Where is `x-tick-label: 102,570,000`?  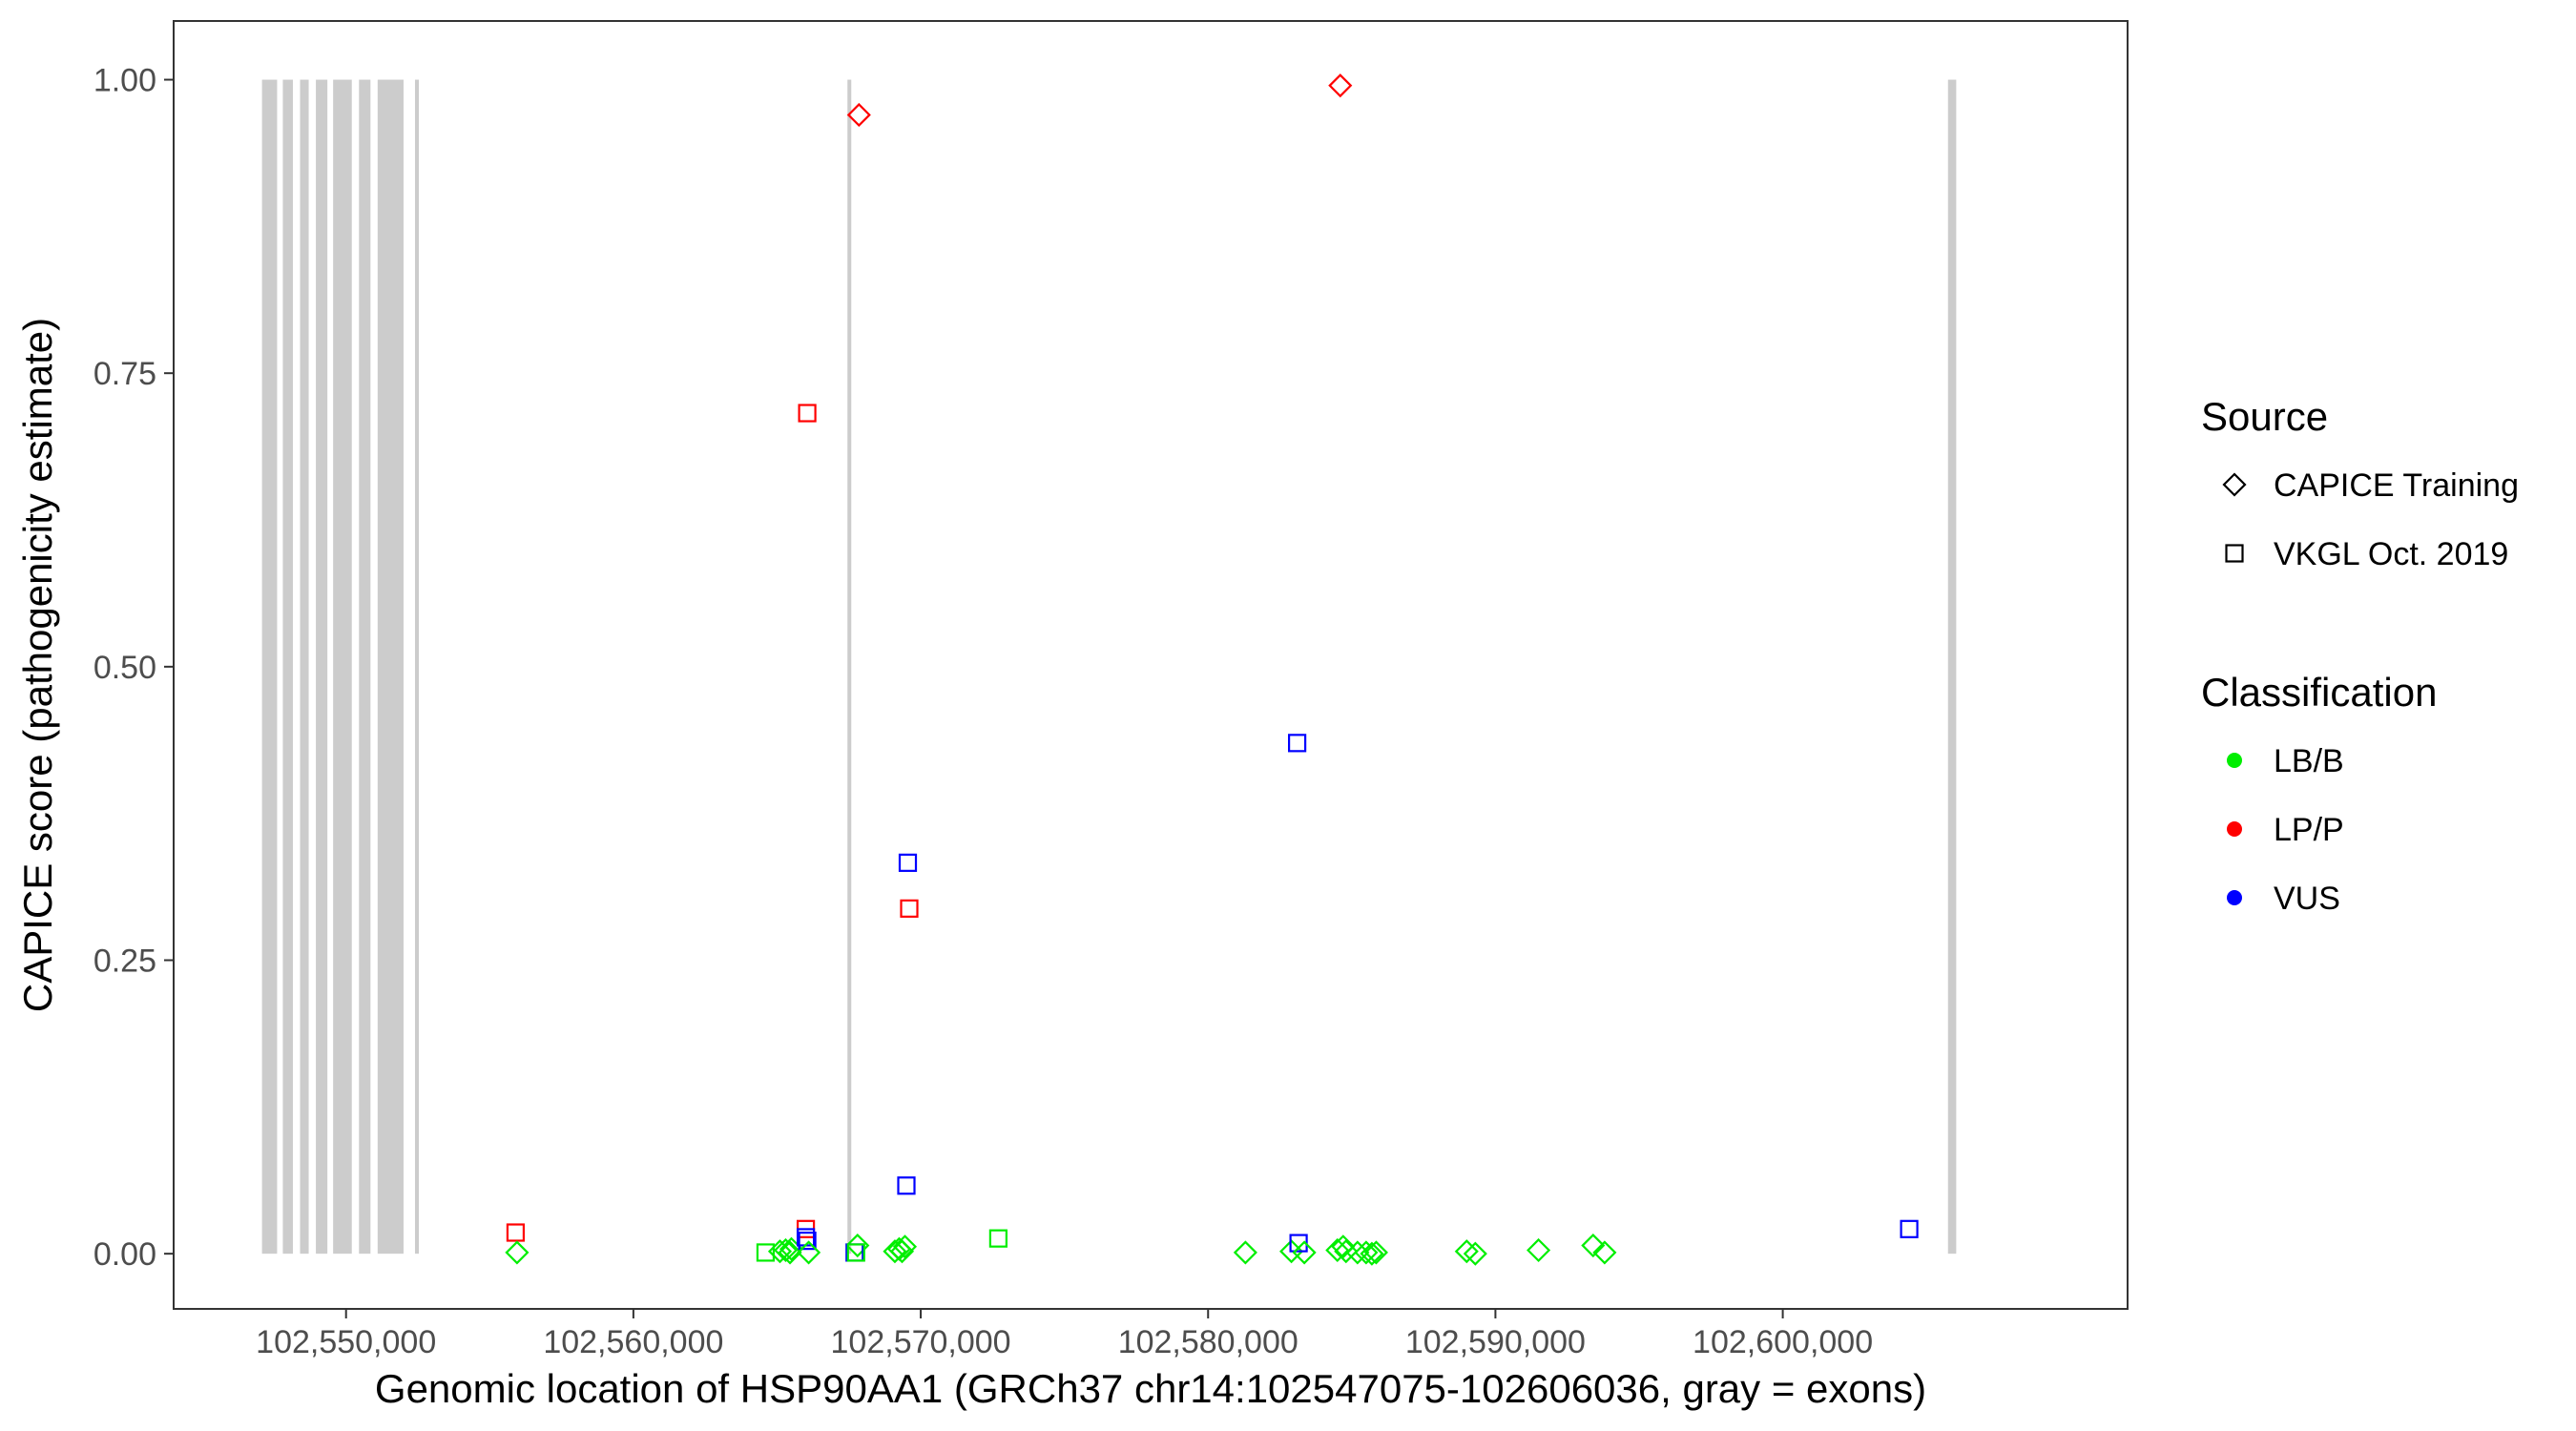 x-tick-label: 102,570,000 is located at coordinates (921, 1342).